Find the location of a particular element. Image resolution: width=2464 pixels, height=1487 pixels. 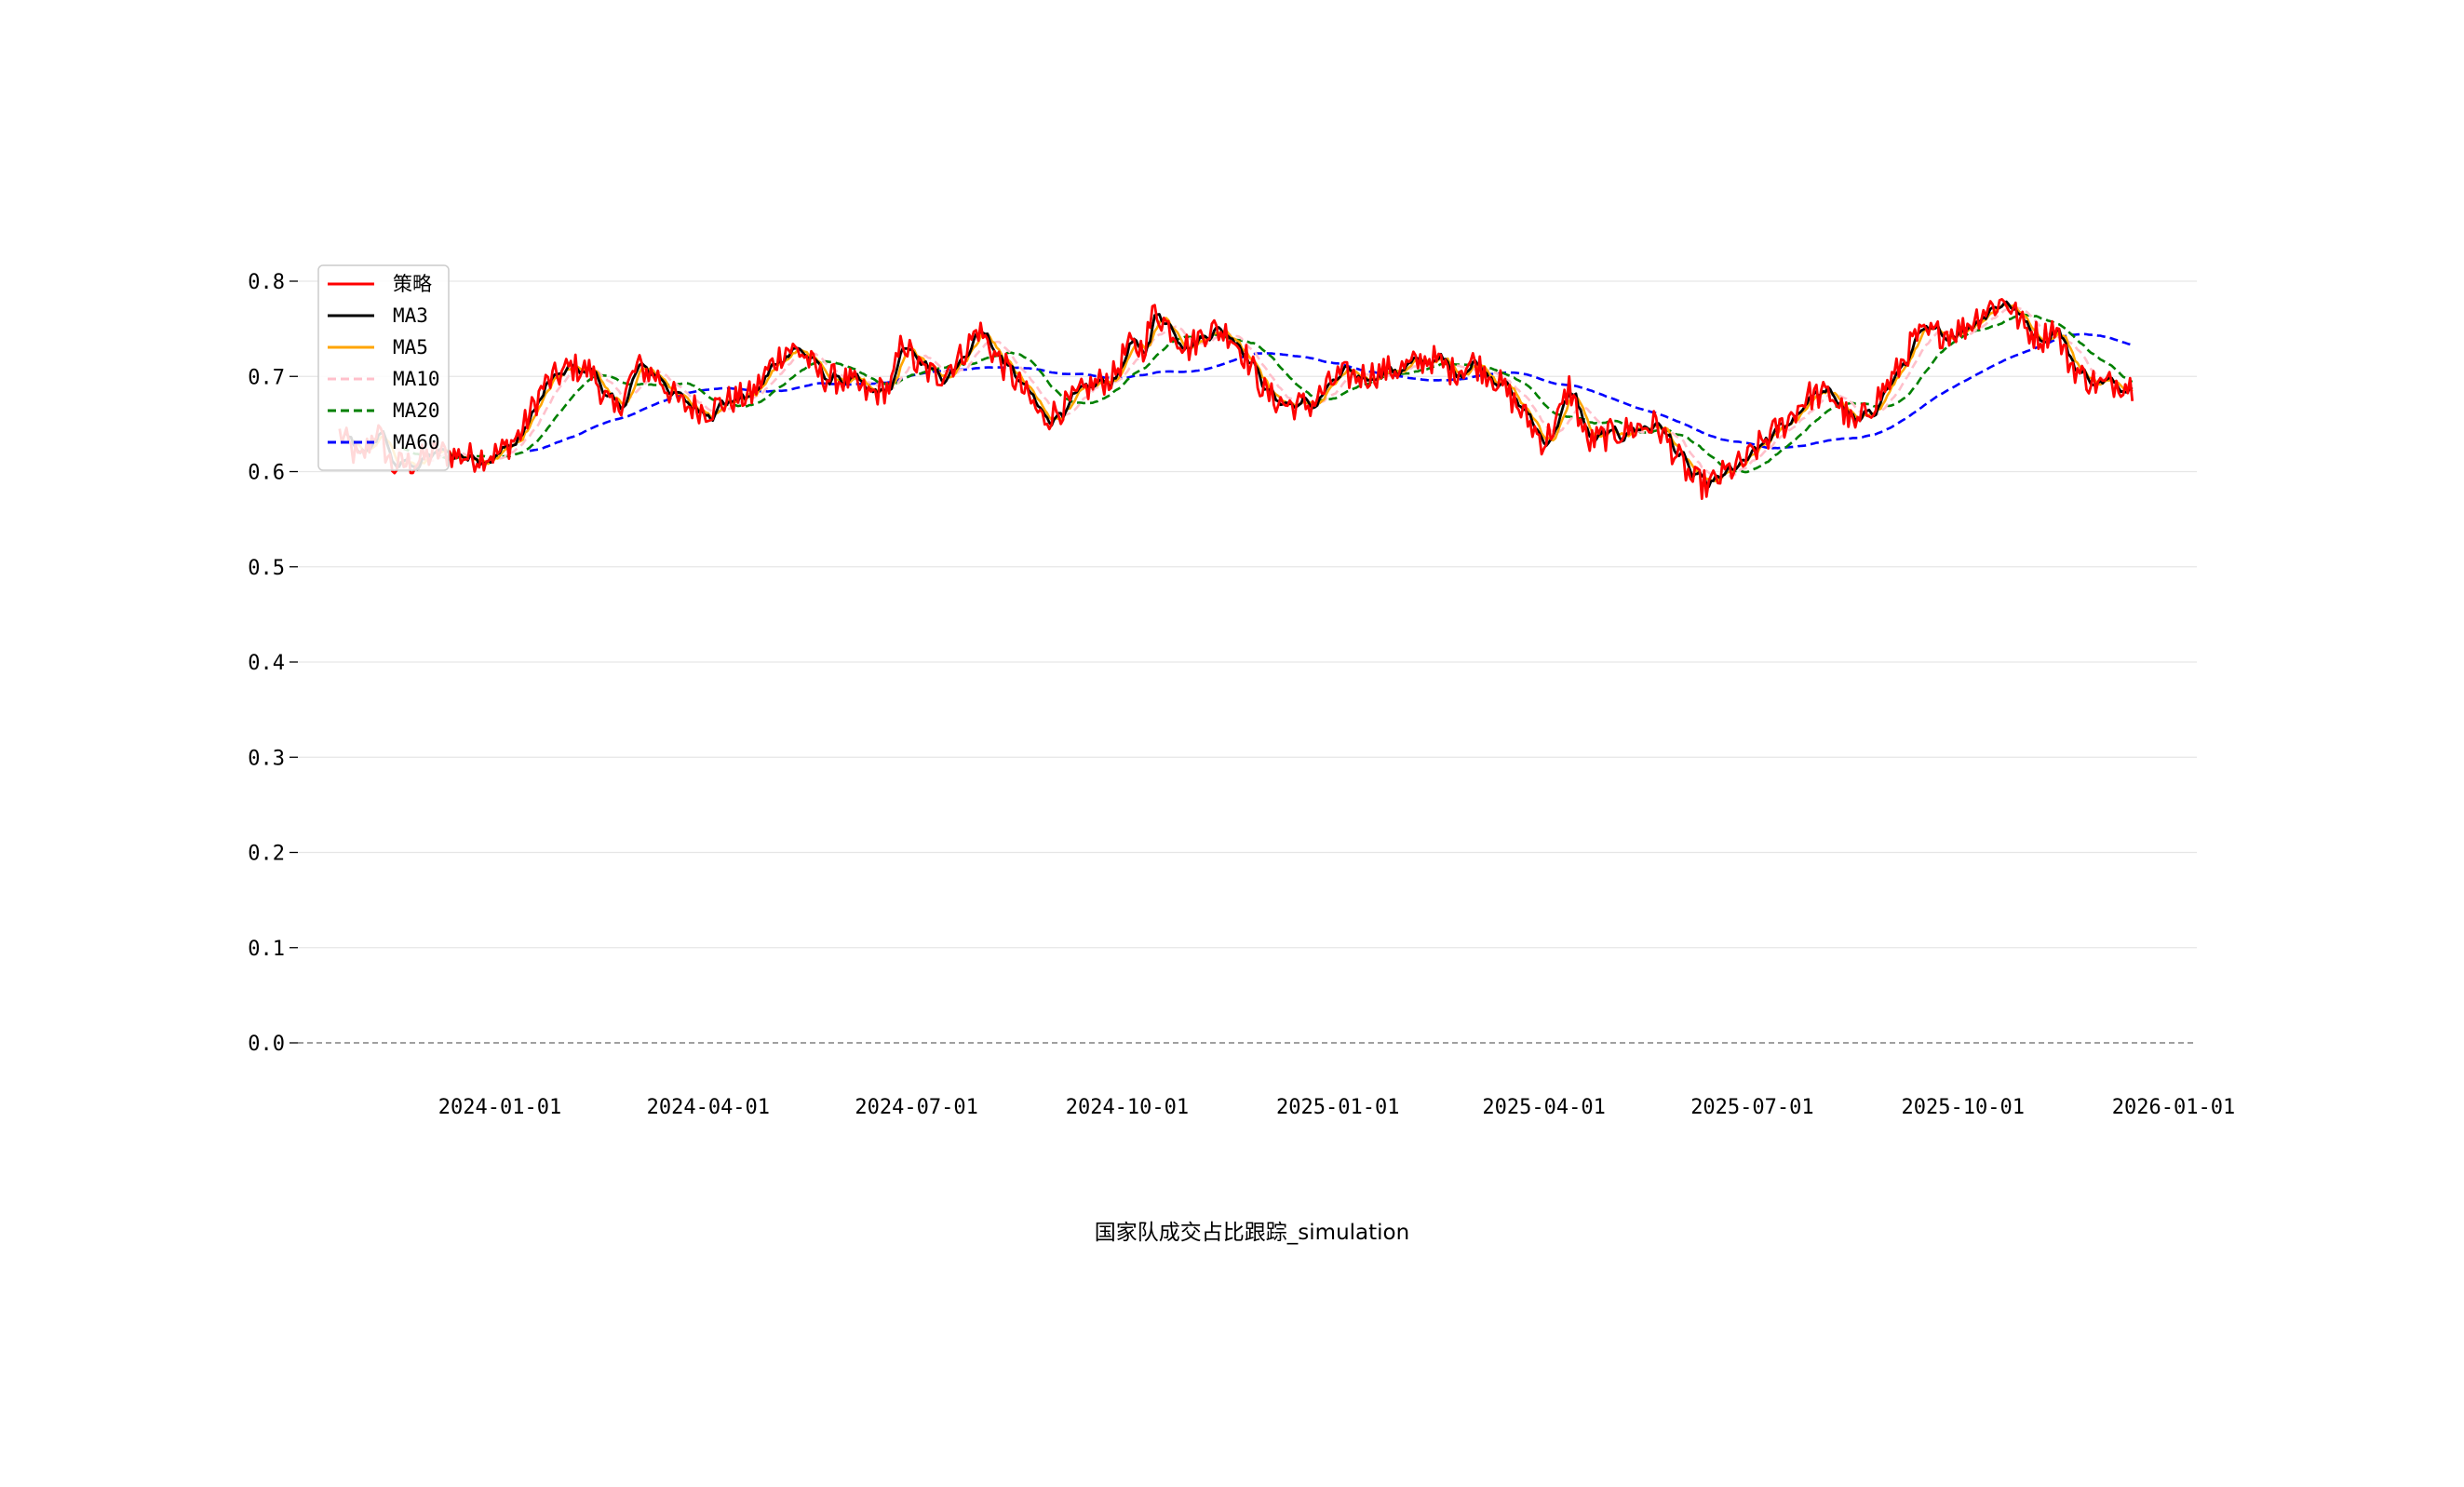

legend-entry: MA60 is located at coordinates (416, 442).